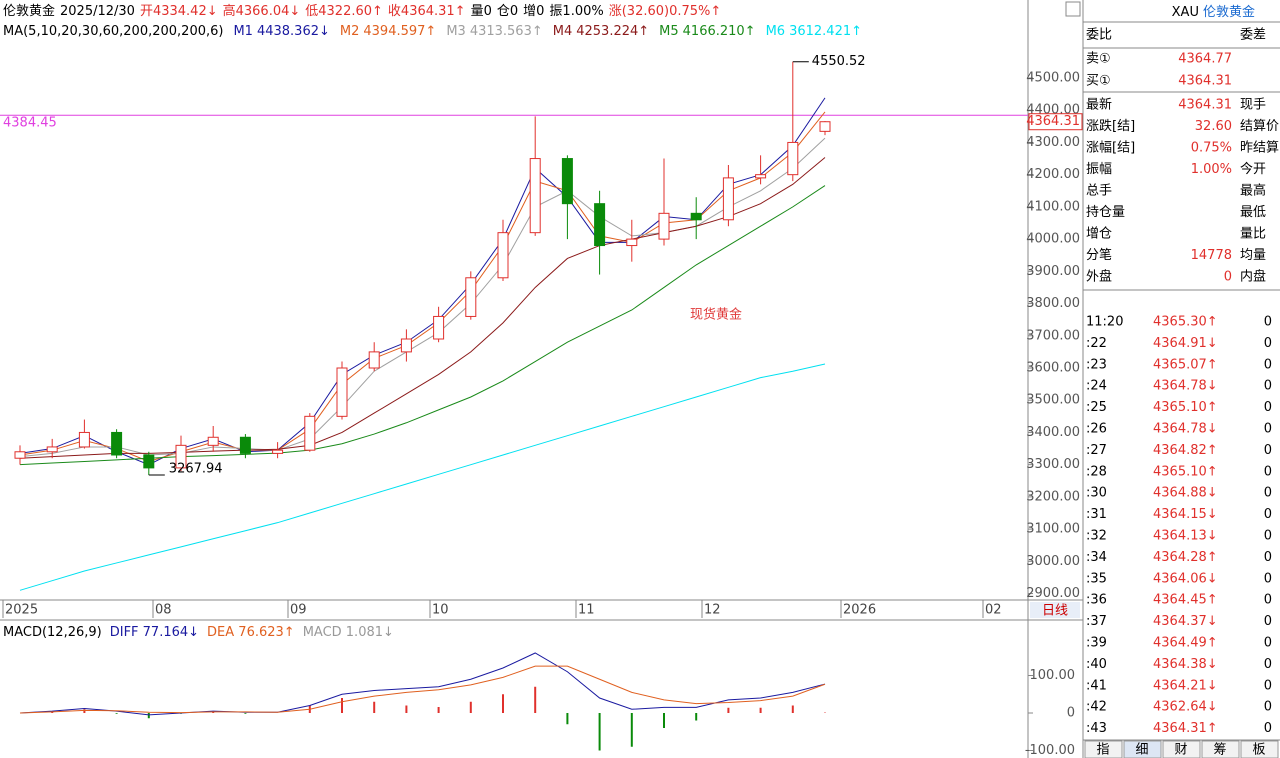 This screenshot has width=1280, height=758. I want to click on tick-time: :37, so click(1096, 621).